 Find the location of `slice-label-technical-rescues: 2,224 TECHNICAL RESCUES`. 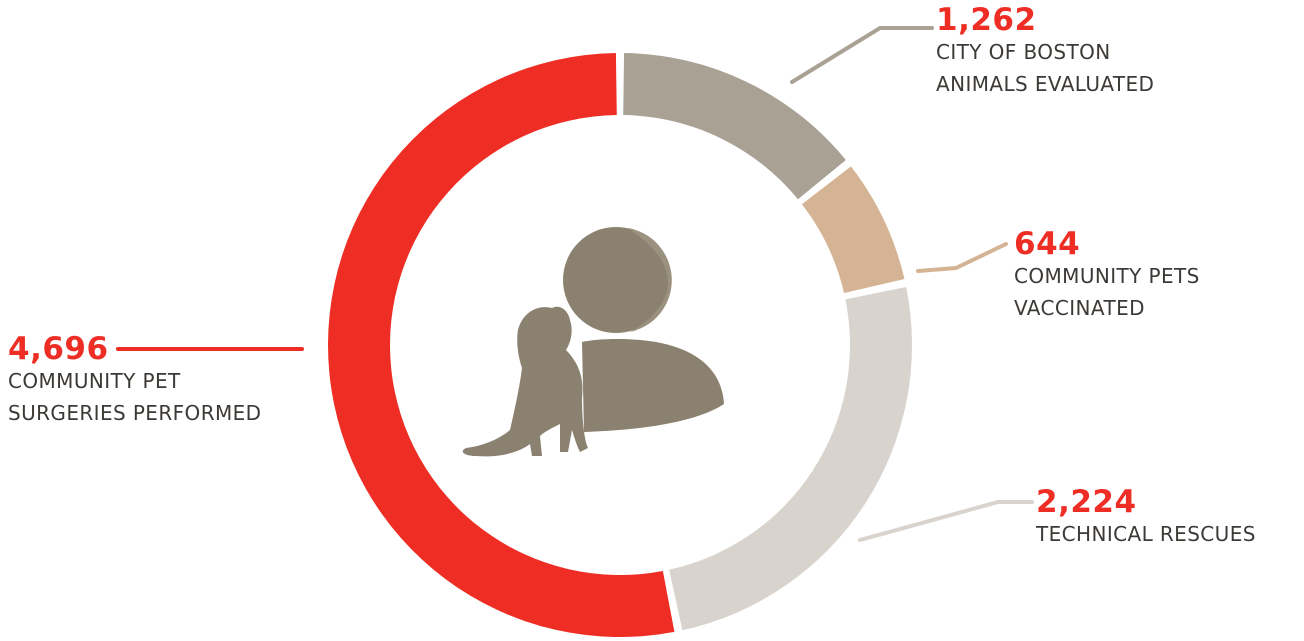

slice-label-technical-rescues: 2,224 TECHNICAL RESCUES is located at coordinates (1146, 518).